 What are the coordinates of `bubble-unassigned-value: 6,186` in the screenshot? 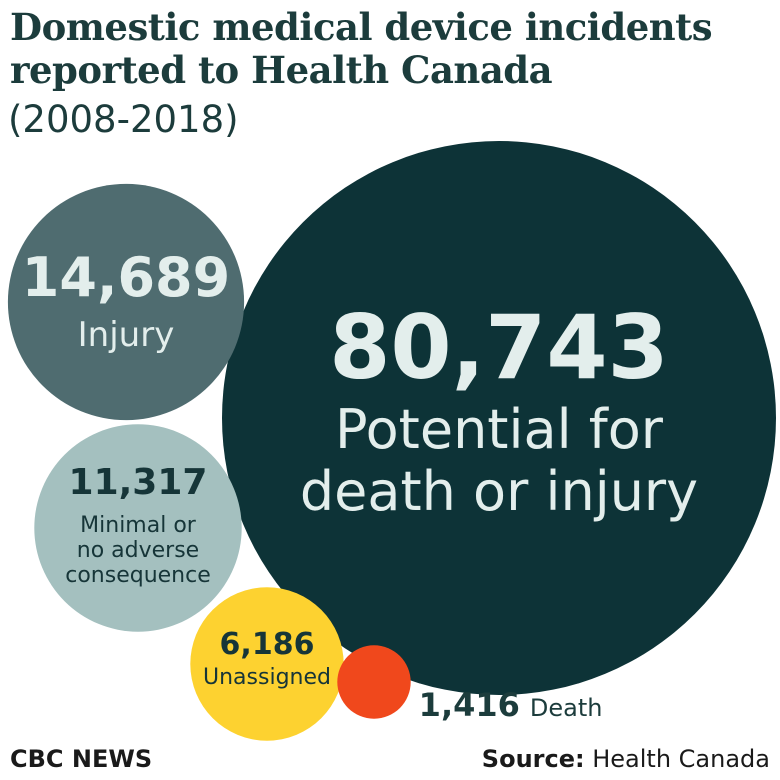 It's located at (267, 644).